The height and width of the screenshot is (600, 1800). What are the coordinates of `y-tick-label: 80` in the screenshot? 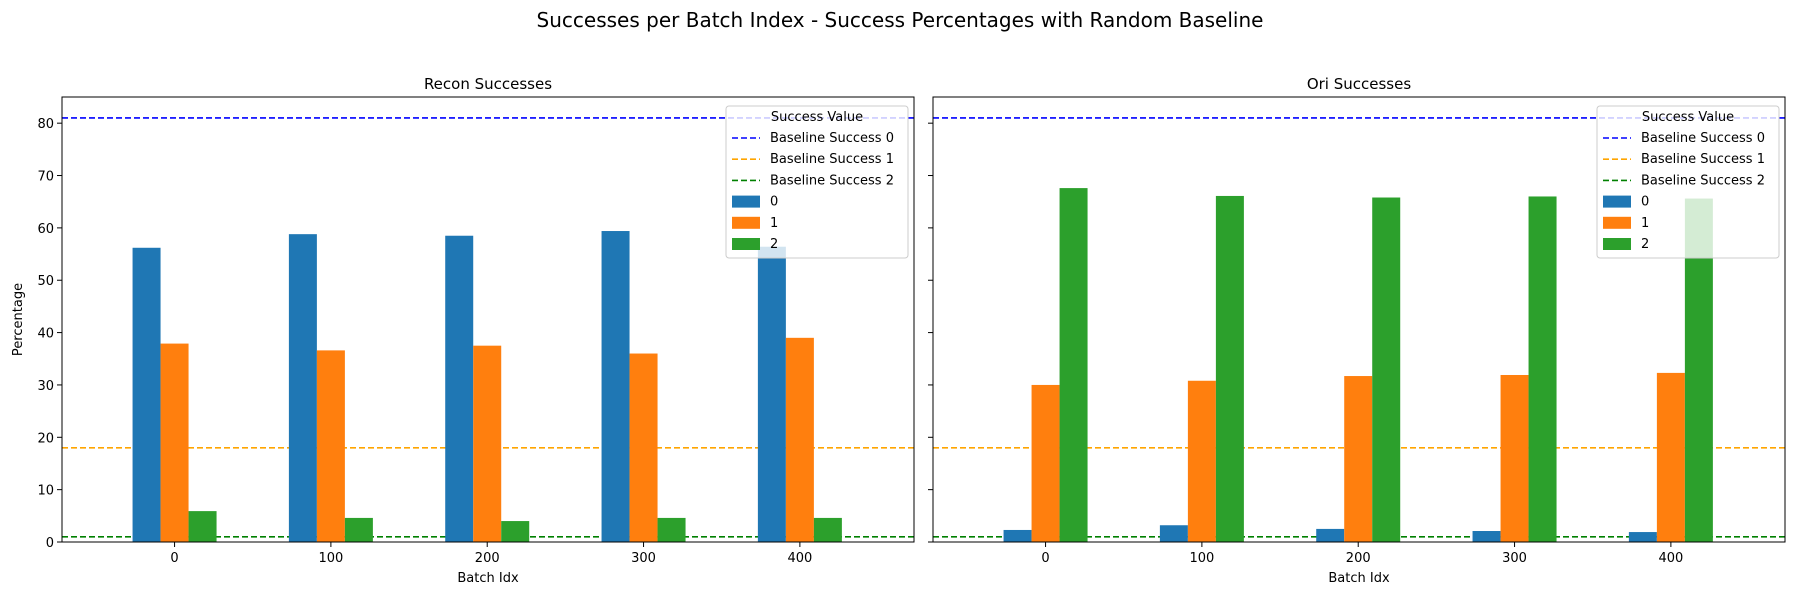 It's located at (45, 124).